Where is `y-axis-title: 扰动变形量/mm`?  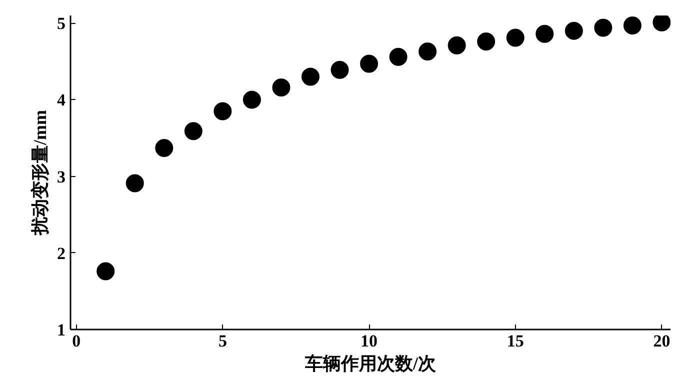 y-axis-title: 扰动变形量/mm is located at coordinates (40, 173).